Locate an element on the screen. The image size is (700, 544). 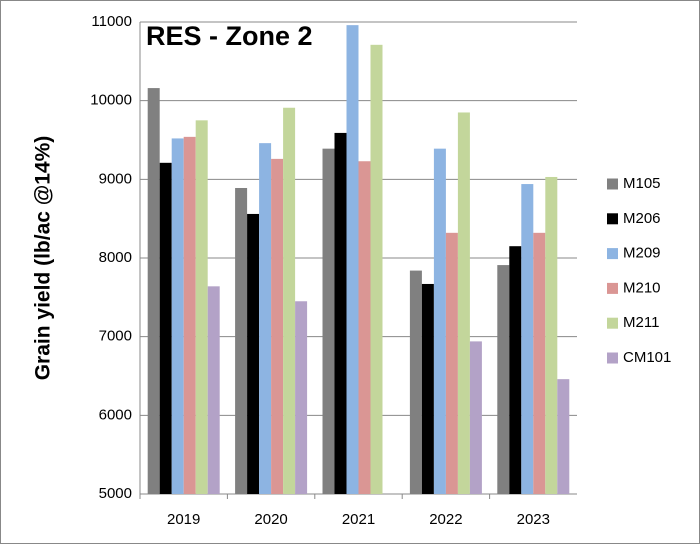
legend-label: M210 is located at coordinates (642, 287).